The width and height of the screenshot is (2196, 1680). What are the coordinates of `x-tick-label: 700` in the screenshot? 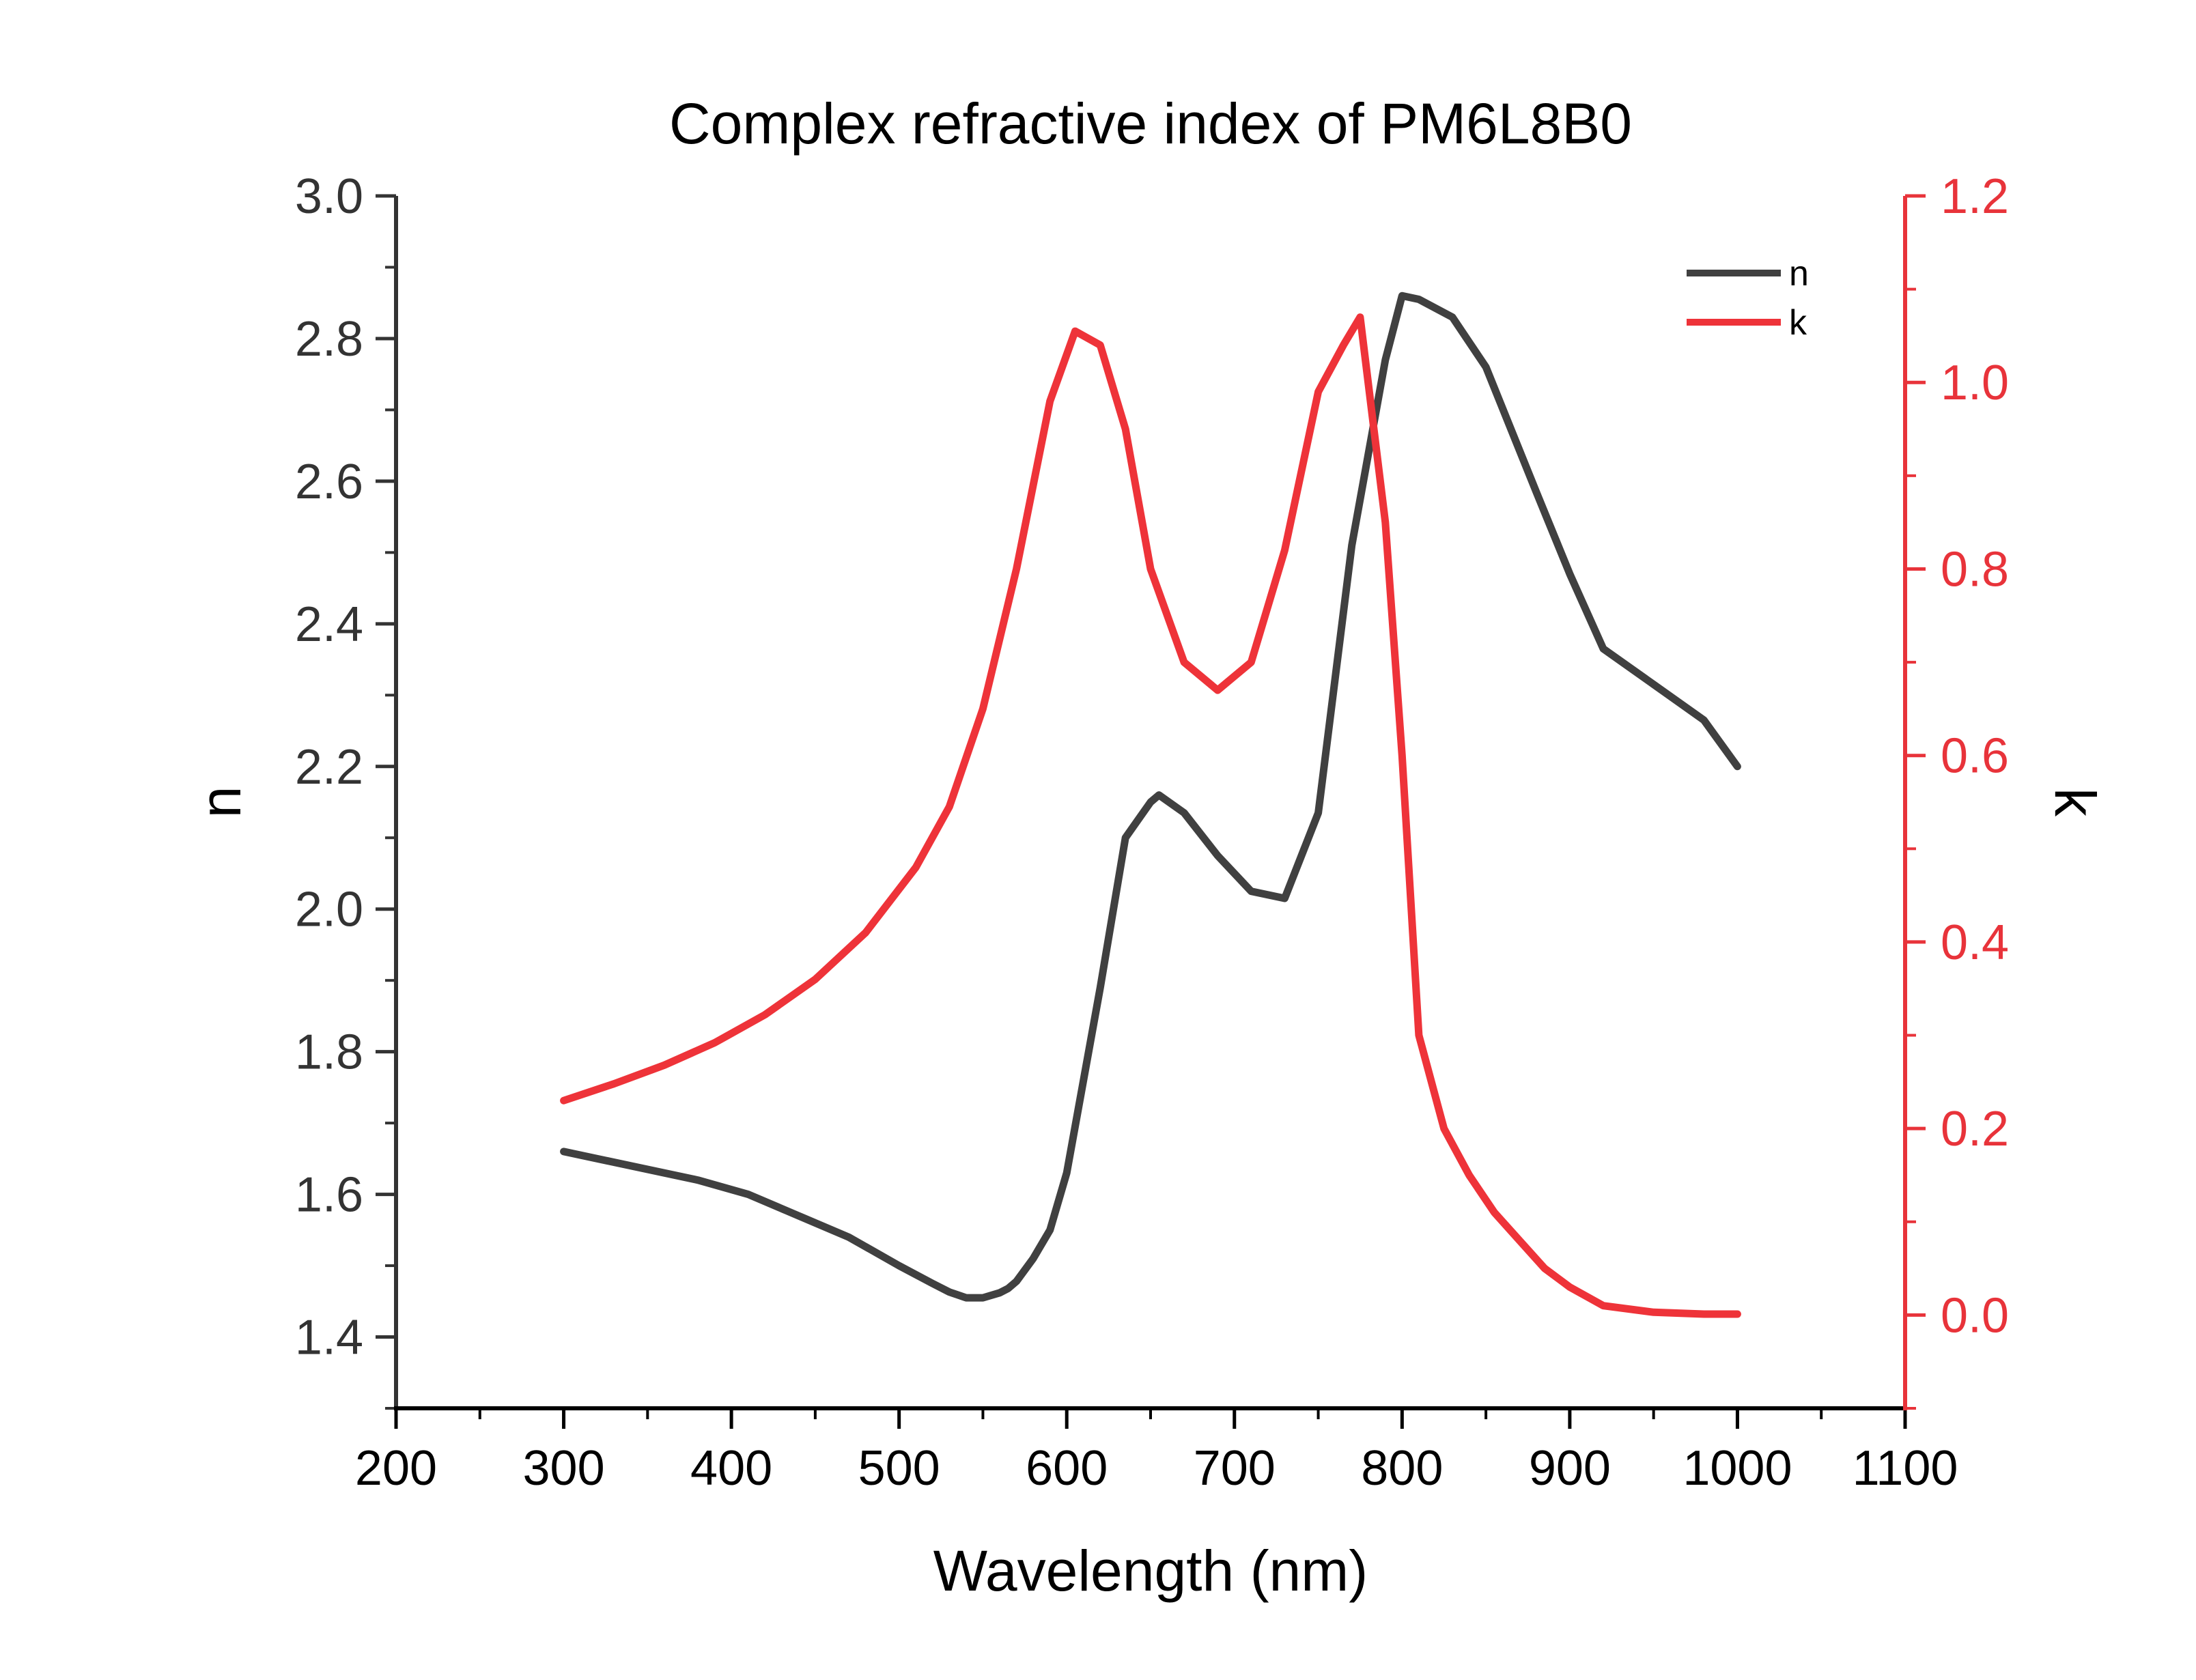 It's located at (1235, 1468).